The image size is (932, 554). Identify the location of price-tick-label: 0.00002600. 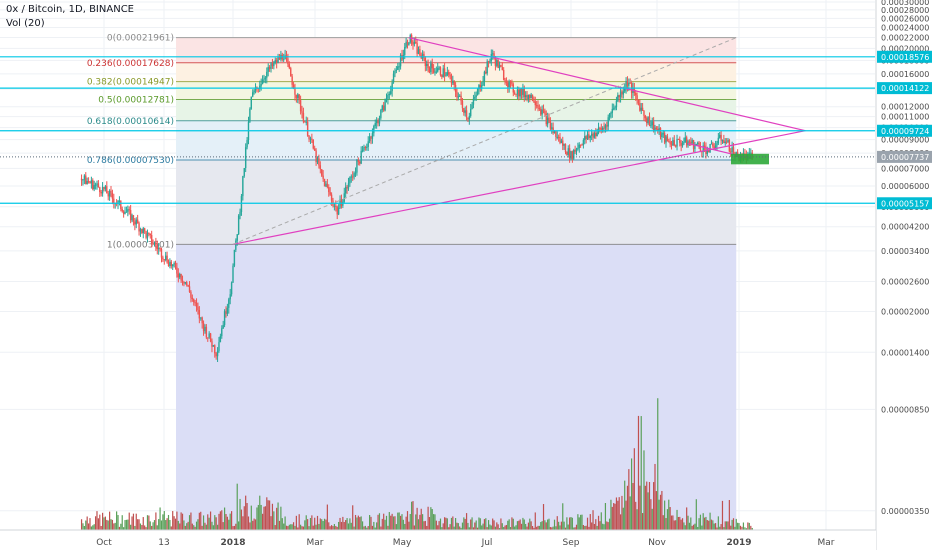
(905, 282).